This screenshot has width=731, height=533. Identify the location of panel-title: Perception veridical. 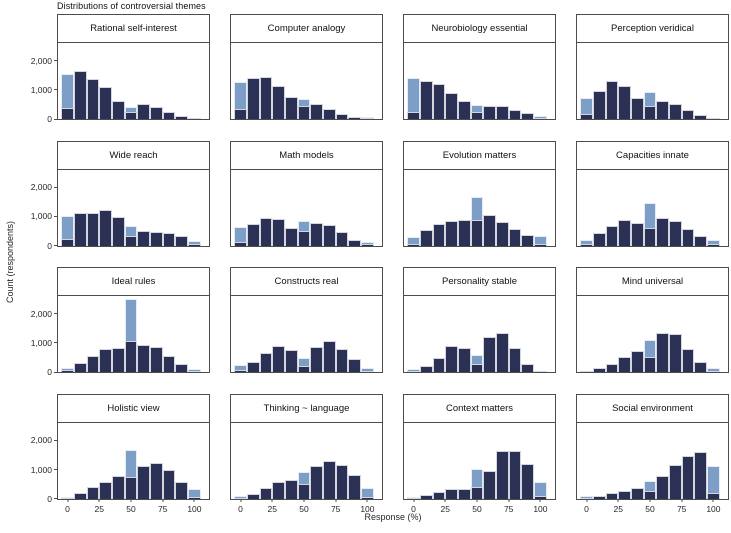
(652, 28).